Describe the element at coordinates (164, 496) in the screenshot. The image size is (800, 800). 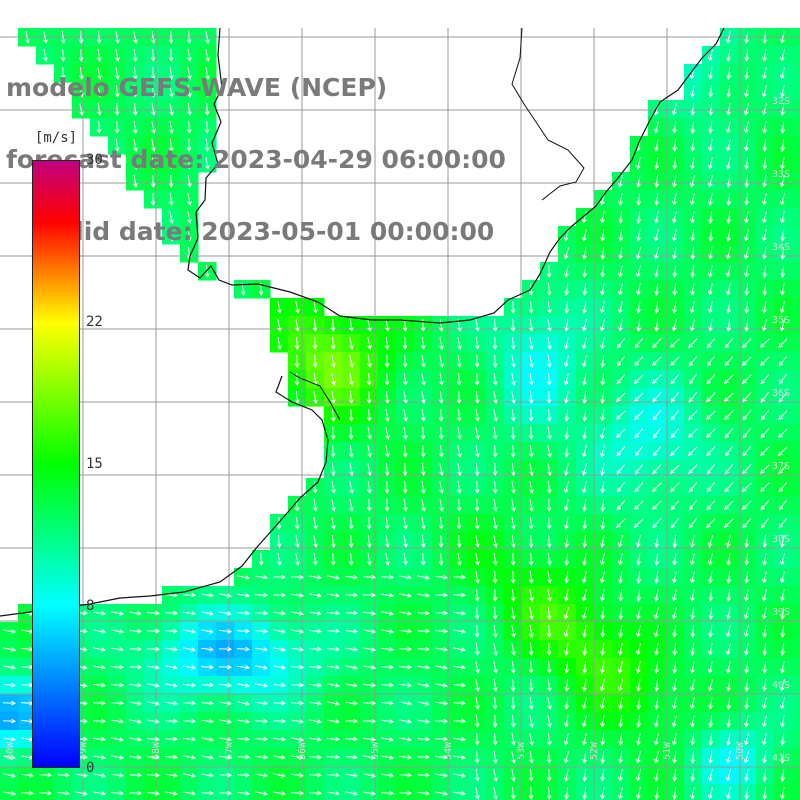
I see `coastline-south` at that location.